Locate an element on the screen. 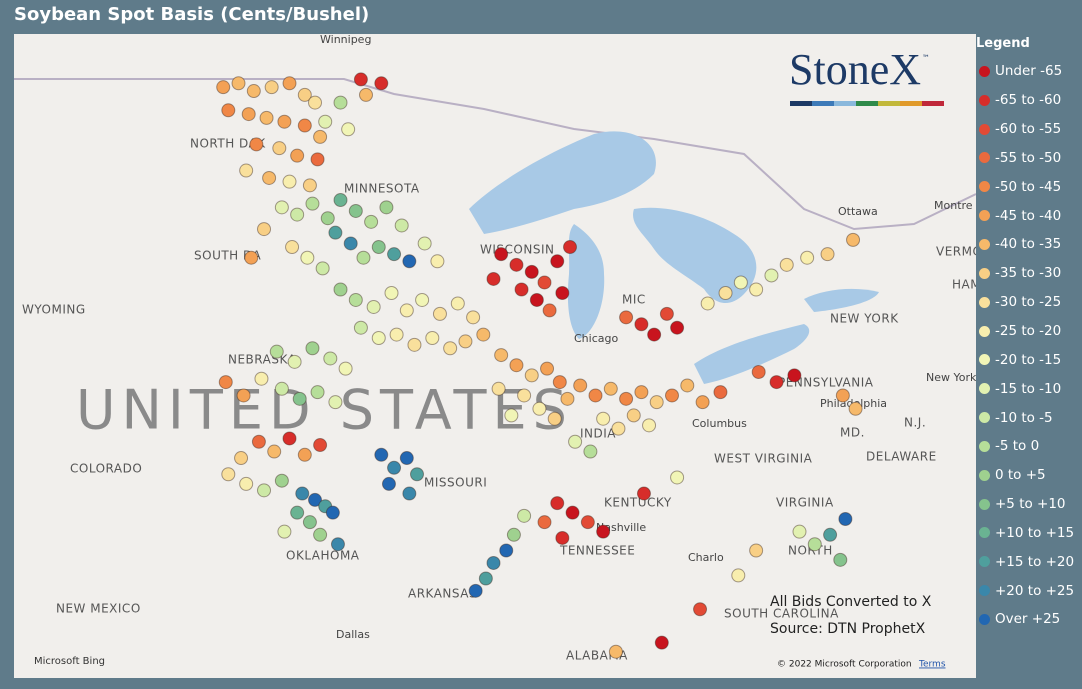  legend-label: +5 to +10 is located at coordinates (1030, 504).